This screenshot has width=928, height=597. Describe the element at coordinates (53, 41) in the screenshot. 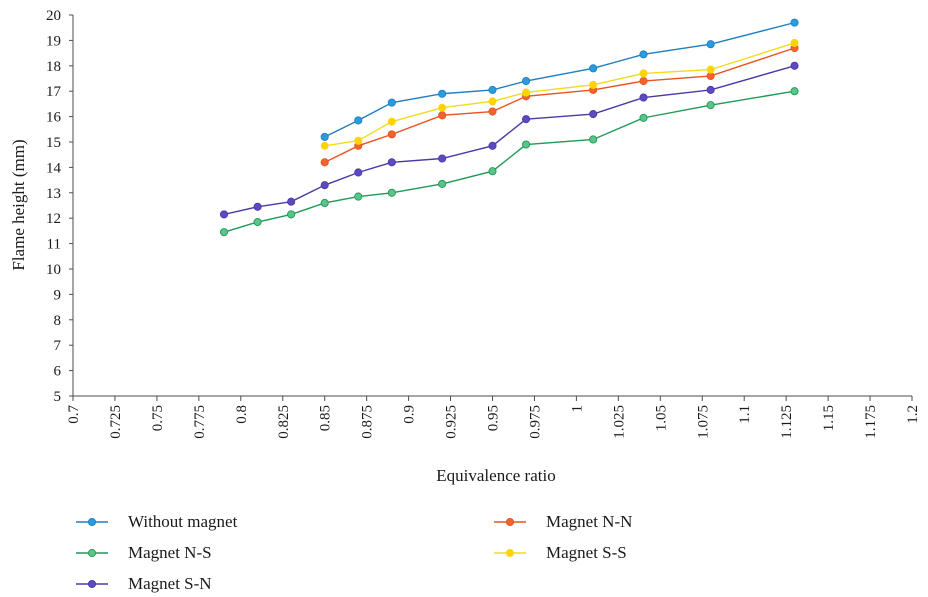

I see `y-tick-label: 19` at that location.